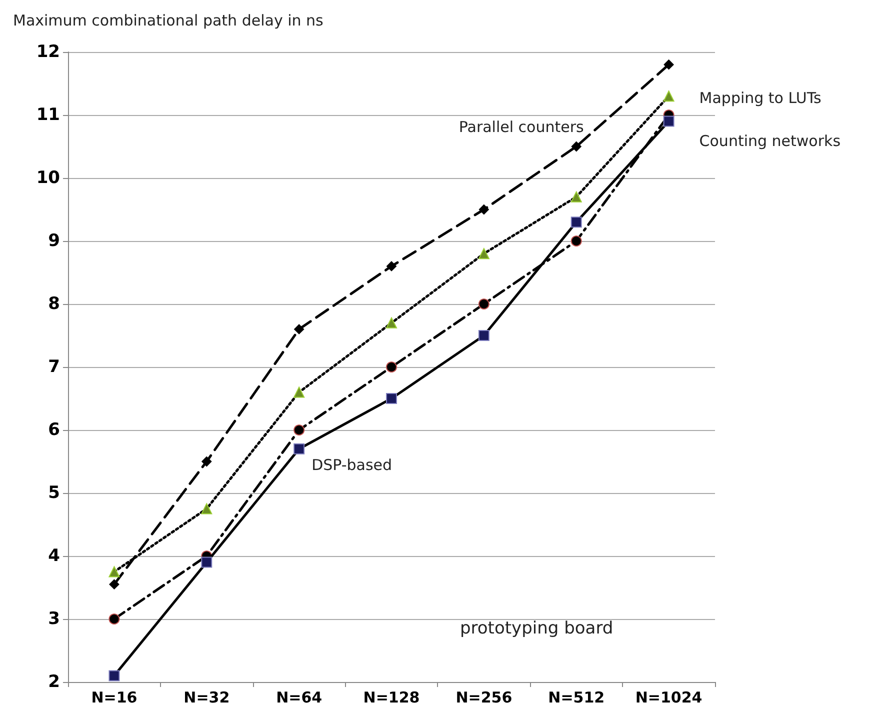  I want to click on y-tick-label: 11, so click(48, 115).